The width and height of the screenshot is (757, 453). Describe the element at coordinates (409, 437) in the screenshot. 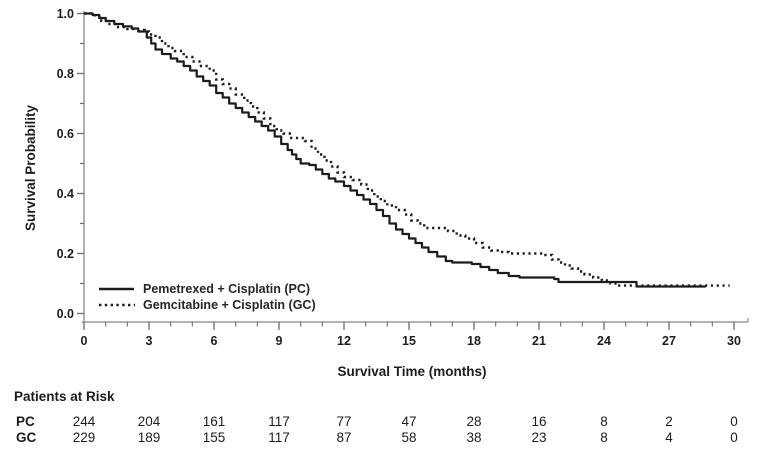

I see `risk-count: 58` at that location.